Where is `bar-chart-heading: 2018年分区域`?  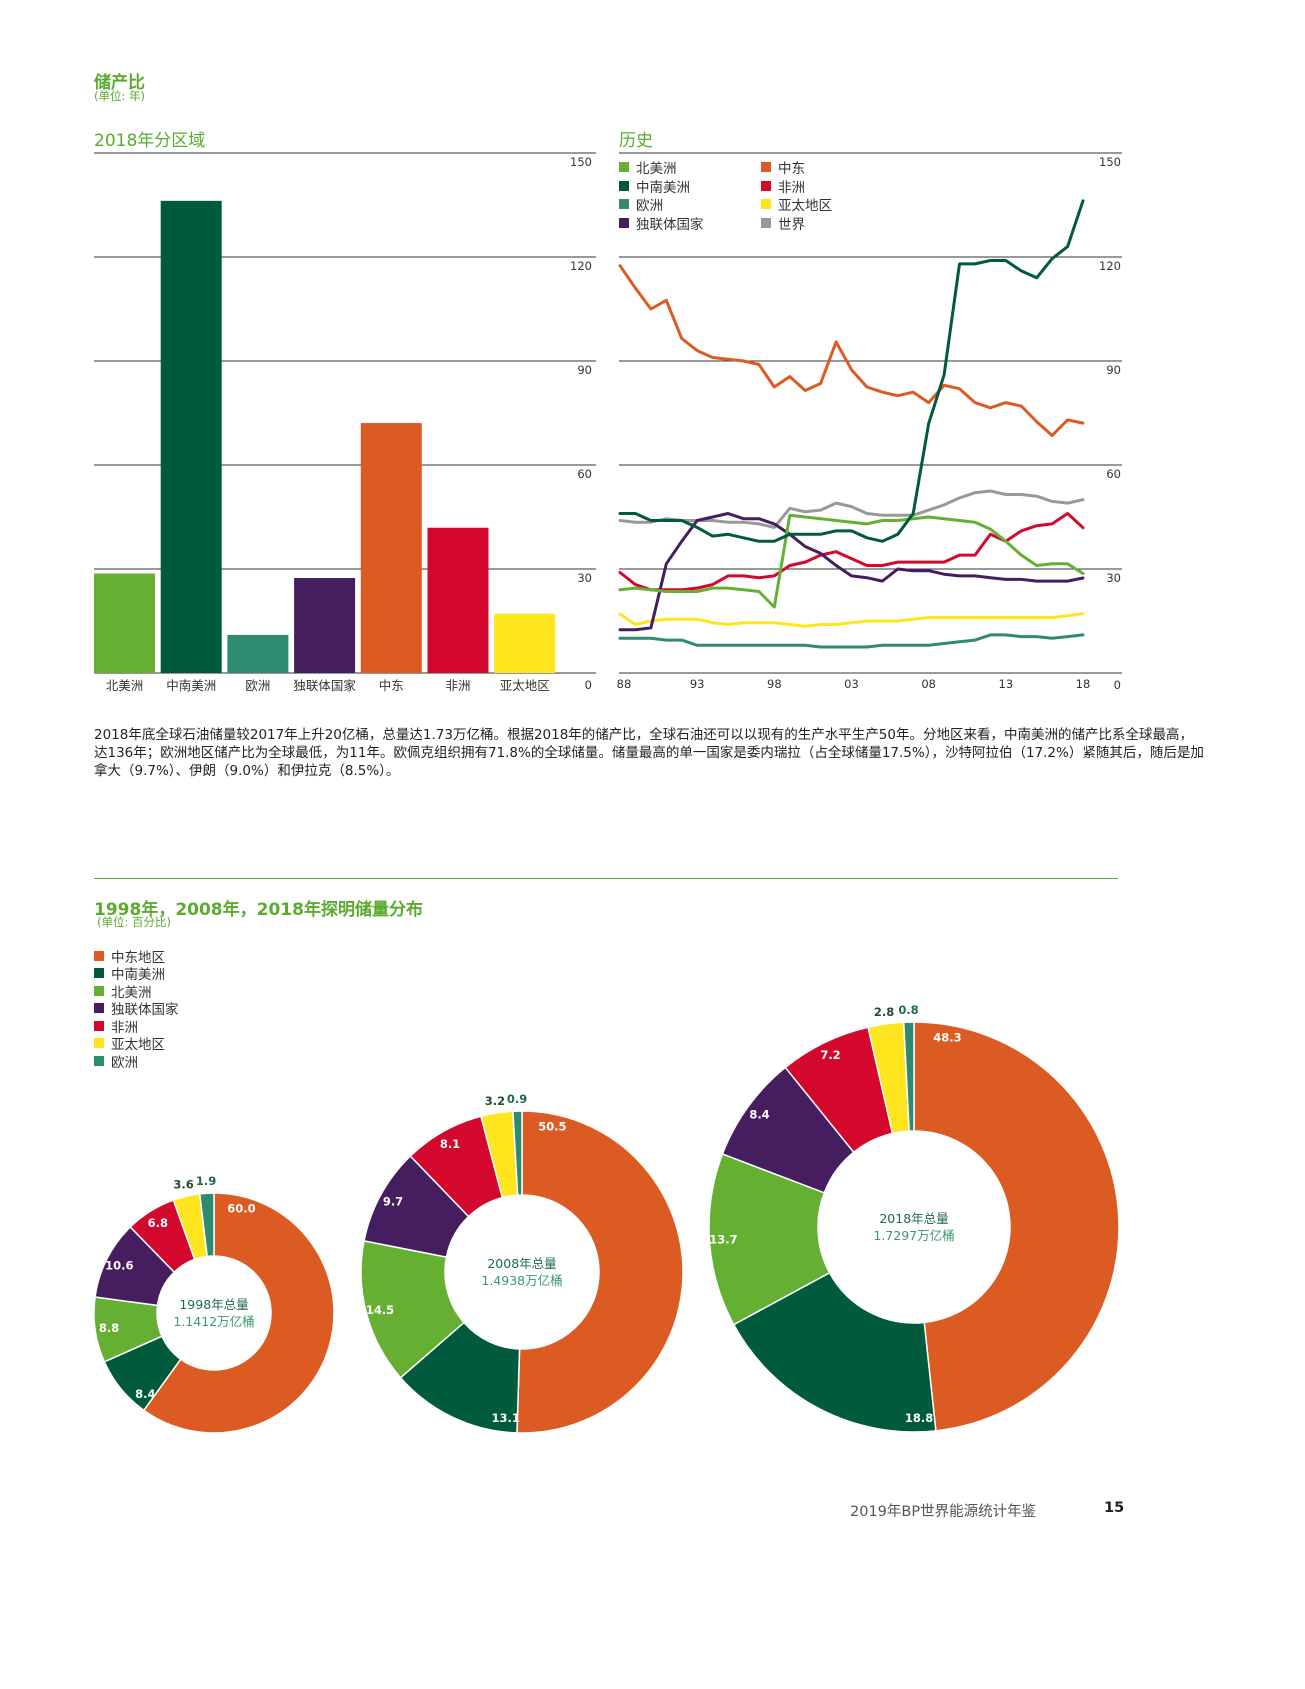
bar-chart-heading: 2018年分区域 is located at coordinates (150, 141).